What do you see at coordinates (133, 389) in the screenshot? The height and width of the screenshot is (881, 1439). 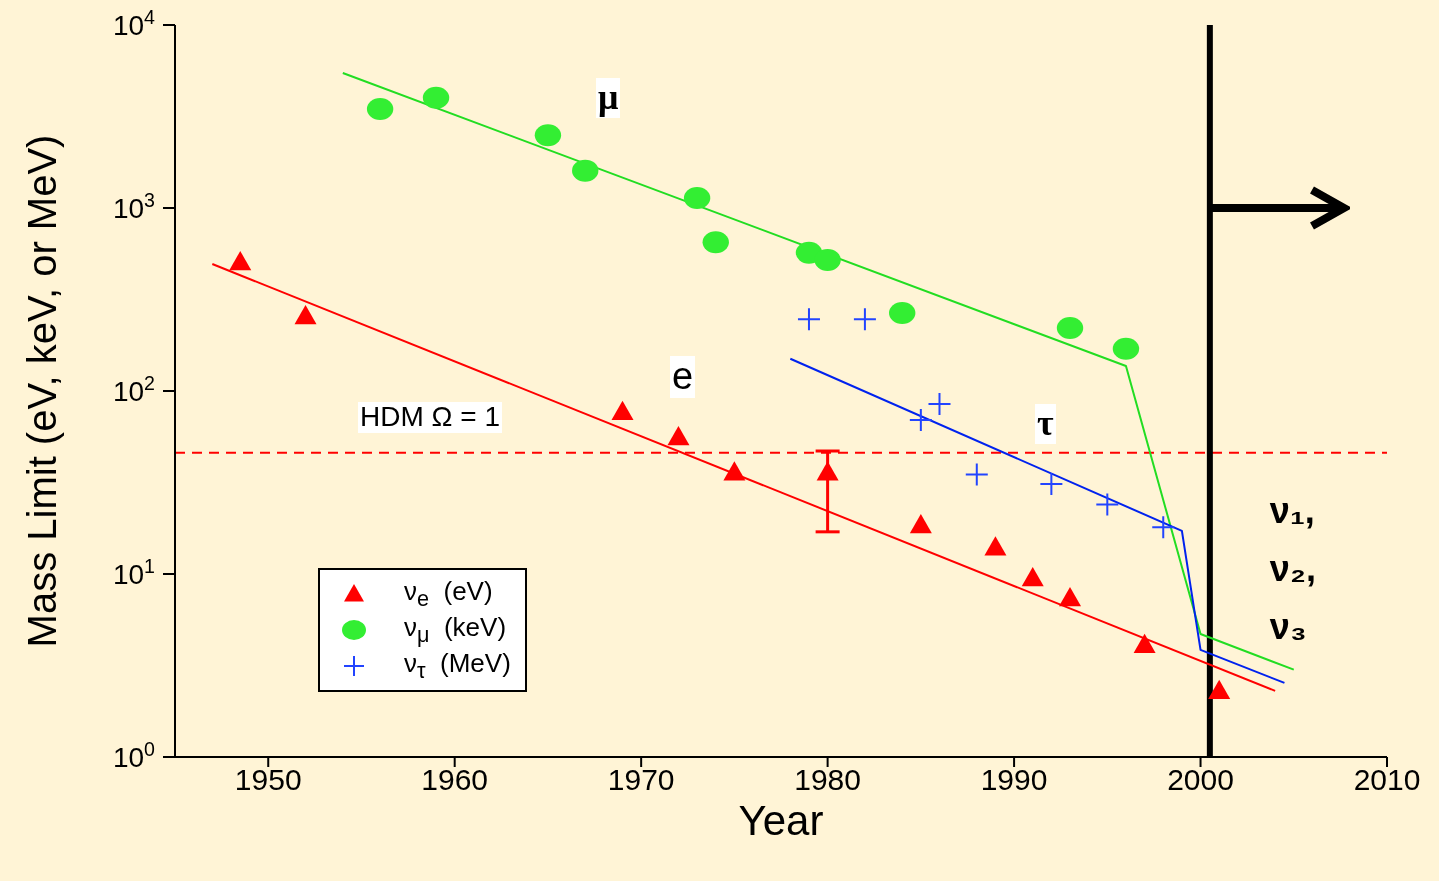 I see `y-tick-label: 10$^{2}$` at bounding box center [133, 389].